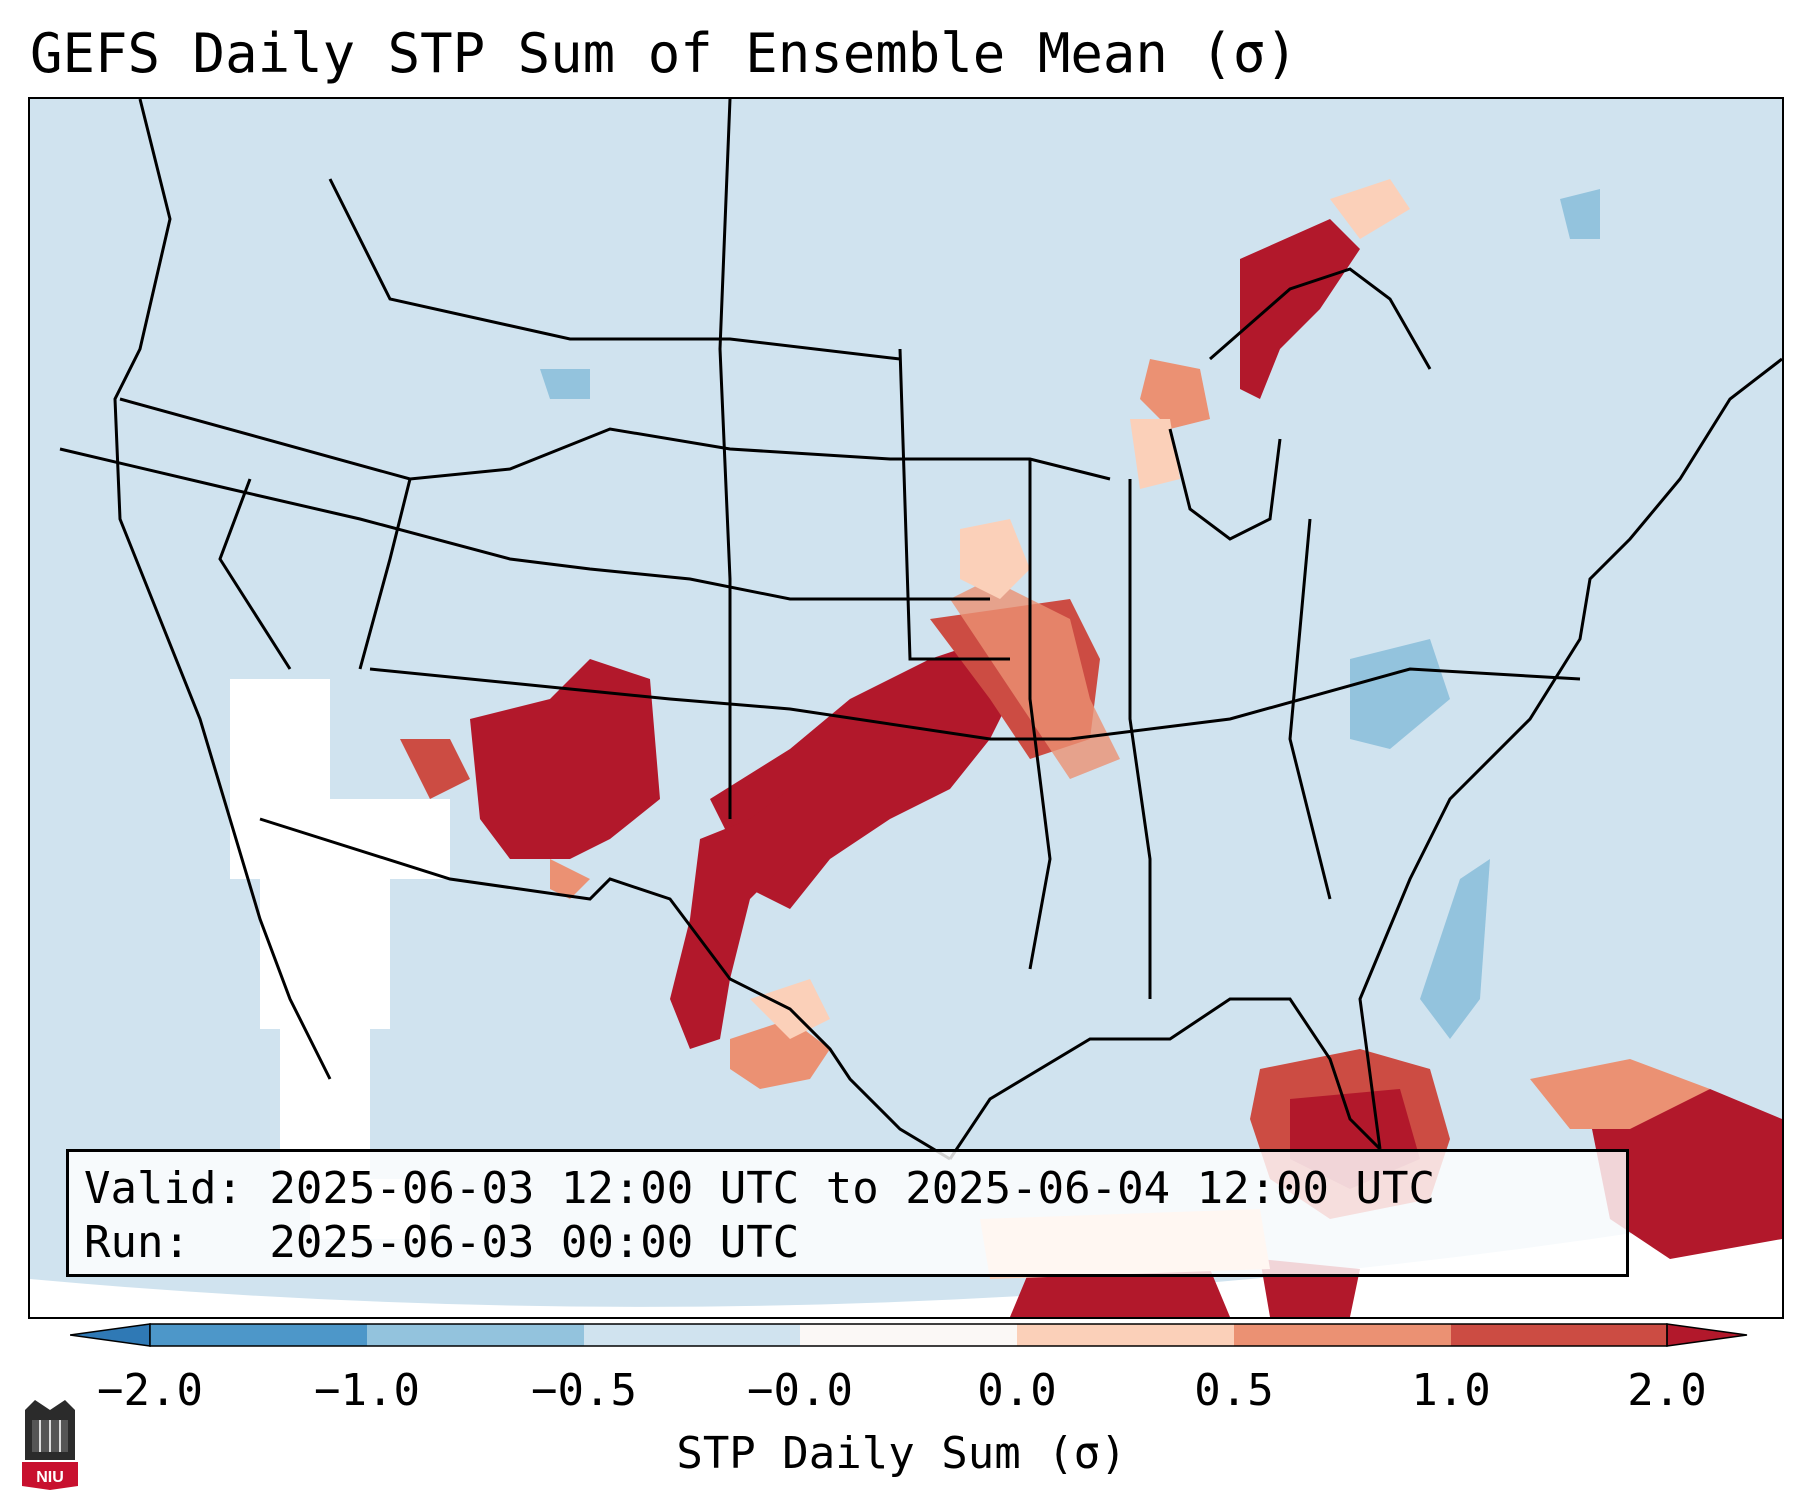 This screenshot has width=1803, height=1506. Describe the element at coordinates (442, 1242) in the screenshot. I see `run-time-line: Run: 2025-06-03 00:00 UTC` at that location.